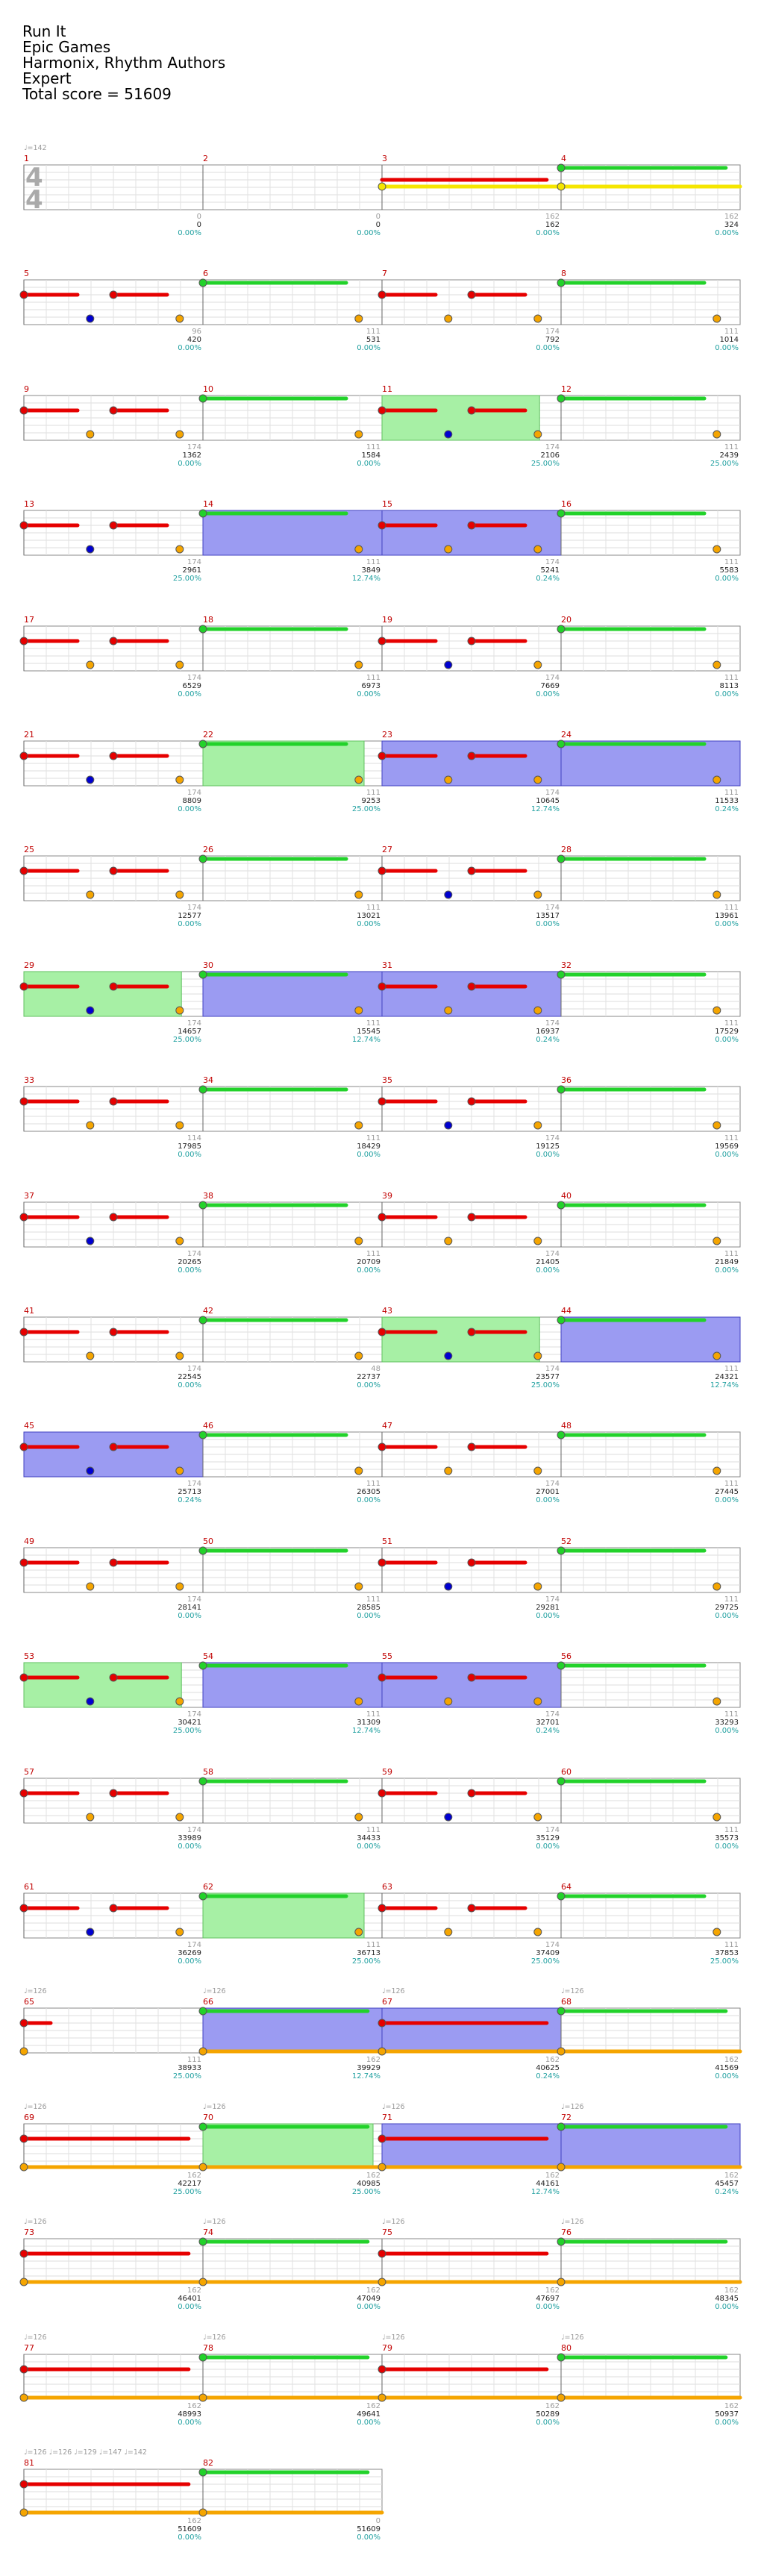 The image size is (764, 2576). I want to click on measure-number: 53, so click(29, 1656).